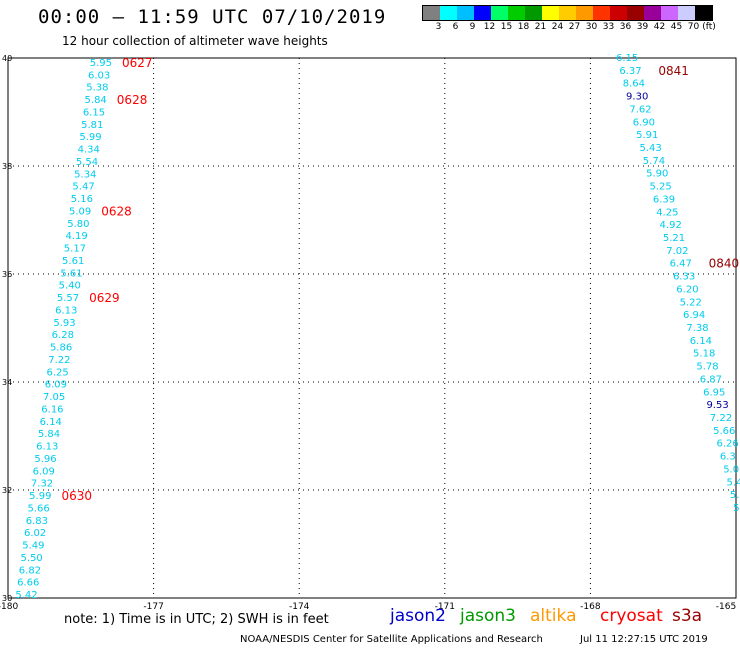  Describe the element at coordinates (30, 570) in the screenshot. I see `wave-height-label: 6.82` at that location.